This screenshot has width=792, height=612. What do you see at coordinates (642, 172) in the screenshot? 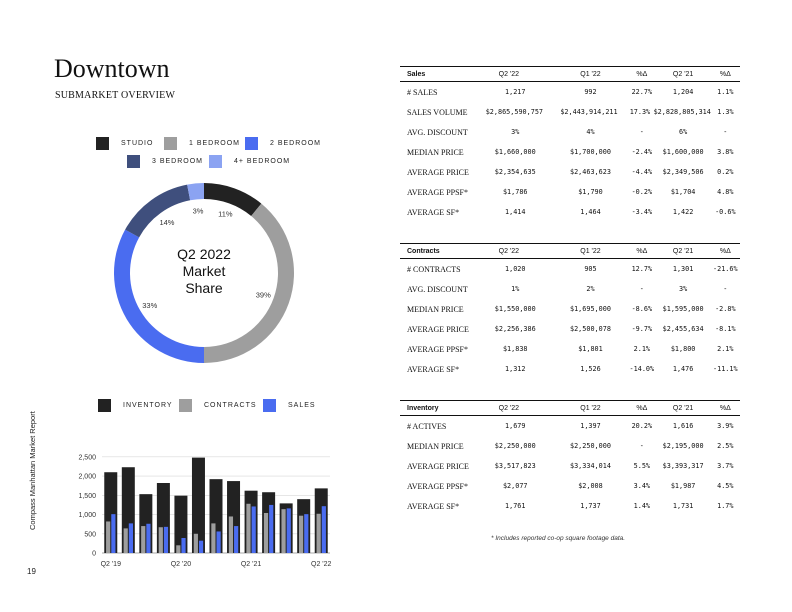
I see `table-cell: -4.4%` at bounding box center [642, 172].